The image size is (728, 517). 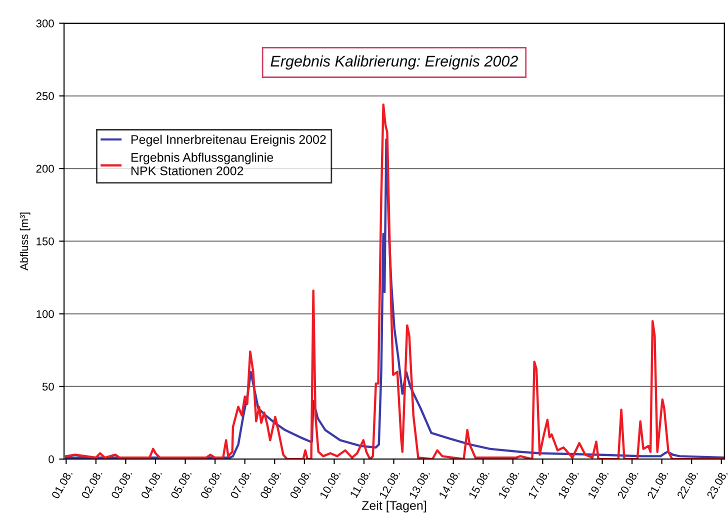 I want to click on y-tick-label: 50, so click(x=48, y=386).